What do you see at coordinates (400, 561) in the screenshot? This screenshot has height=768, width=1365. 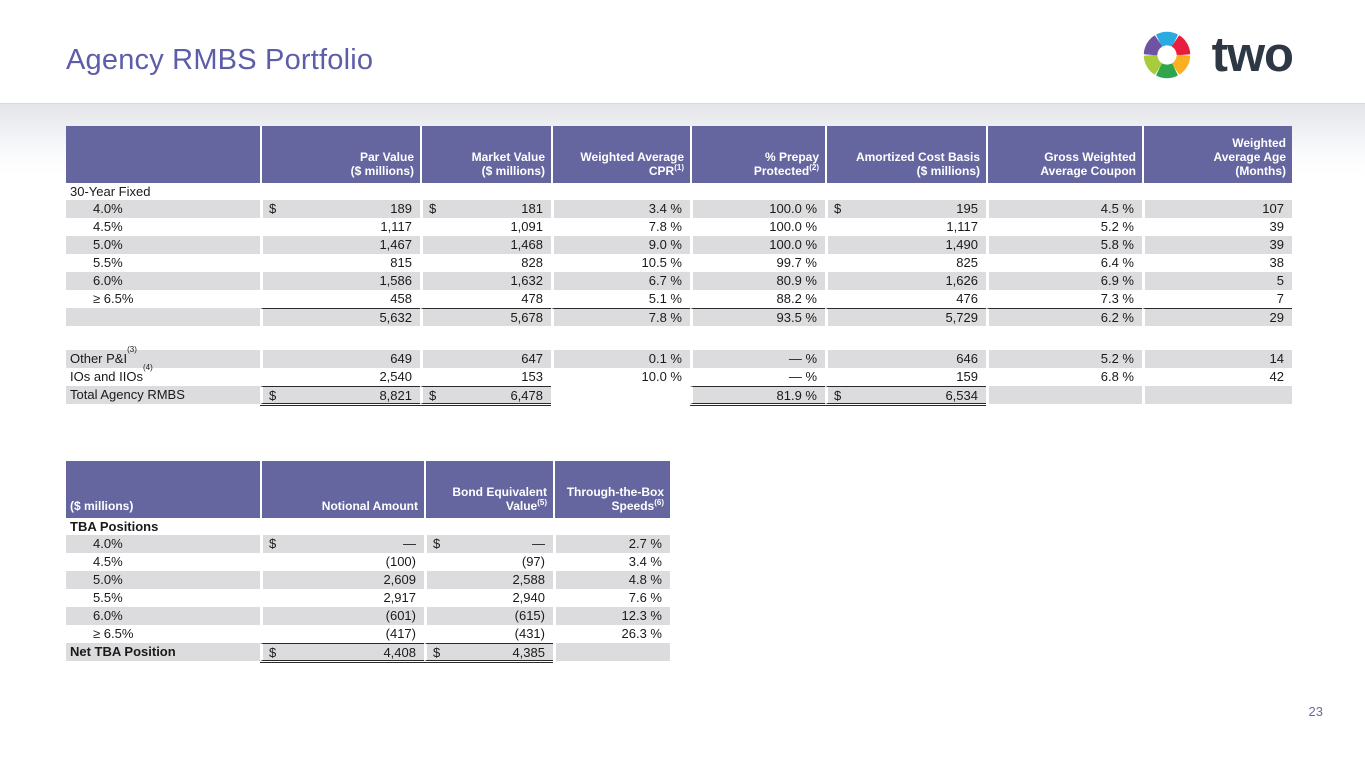 I see `cell-value: (100)` at bounding box center [400, 561].